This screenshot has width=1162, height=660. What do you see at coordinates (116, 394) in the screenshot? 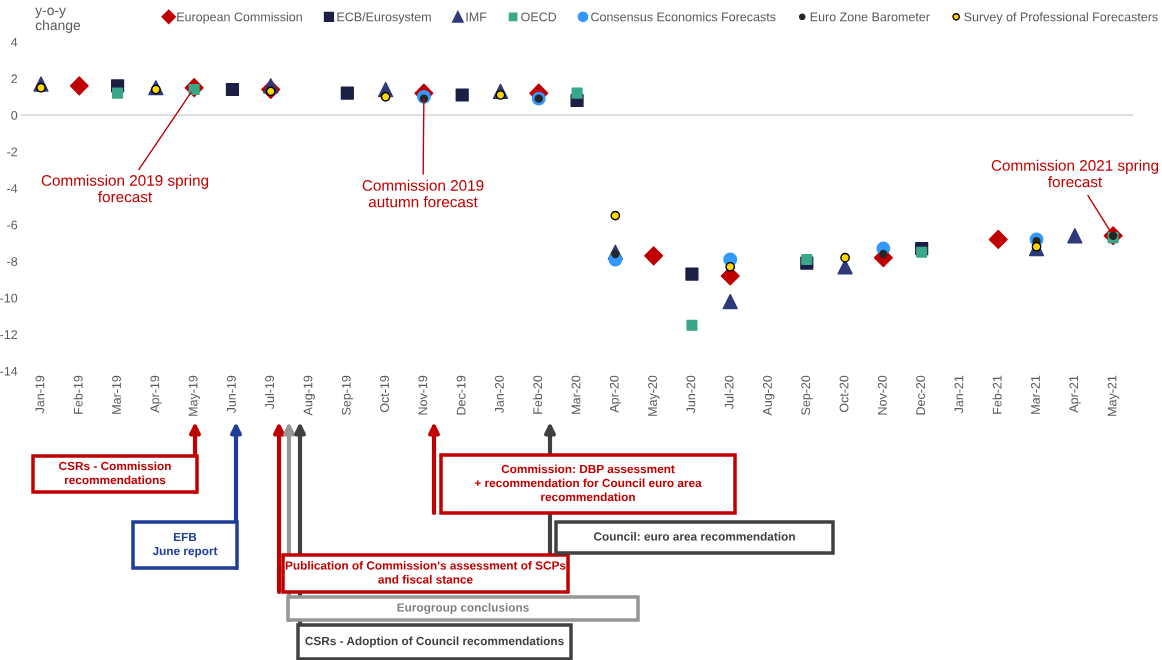
I see `x-tick-label: Mar-19` at bounding box center [116, 394].